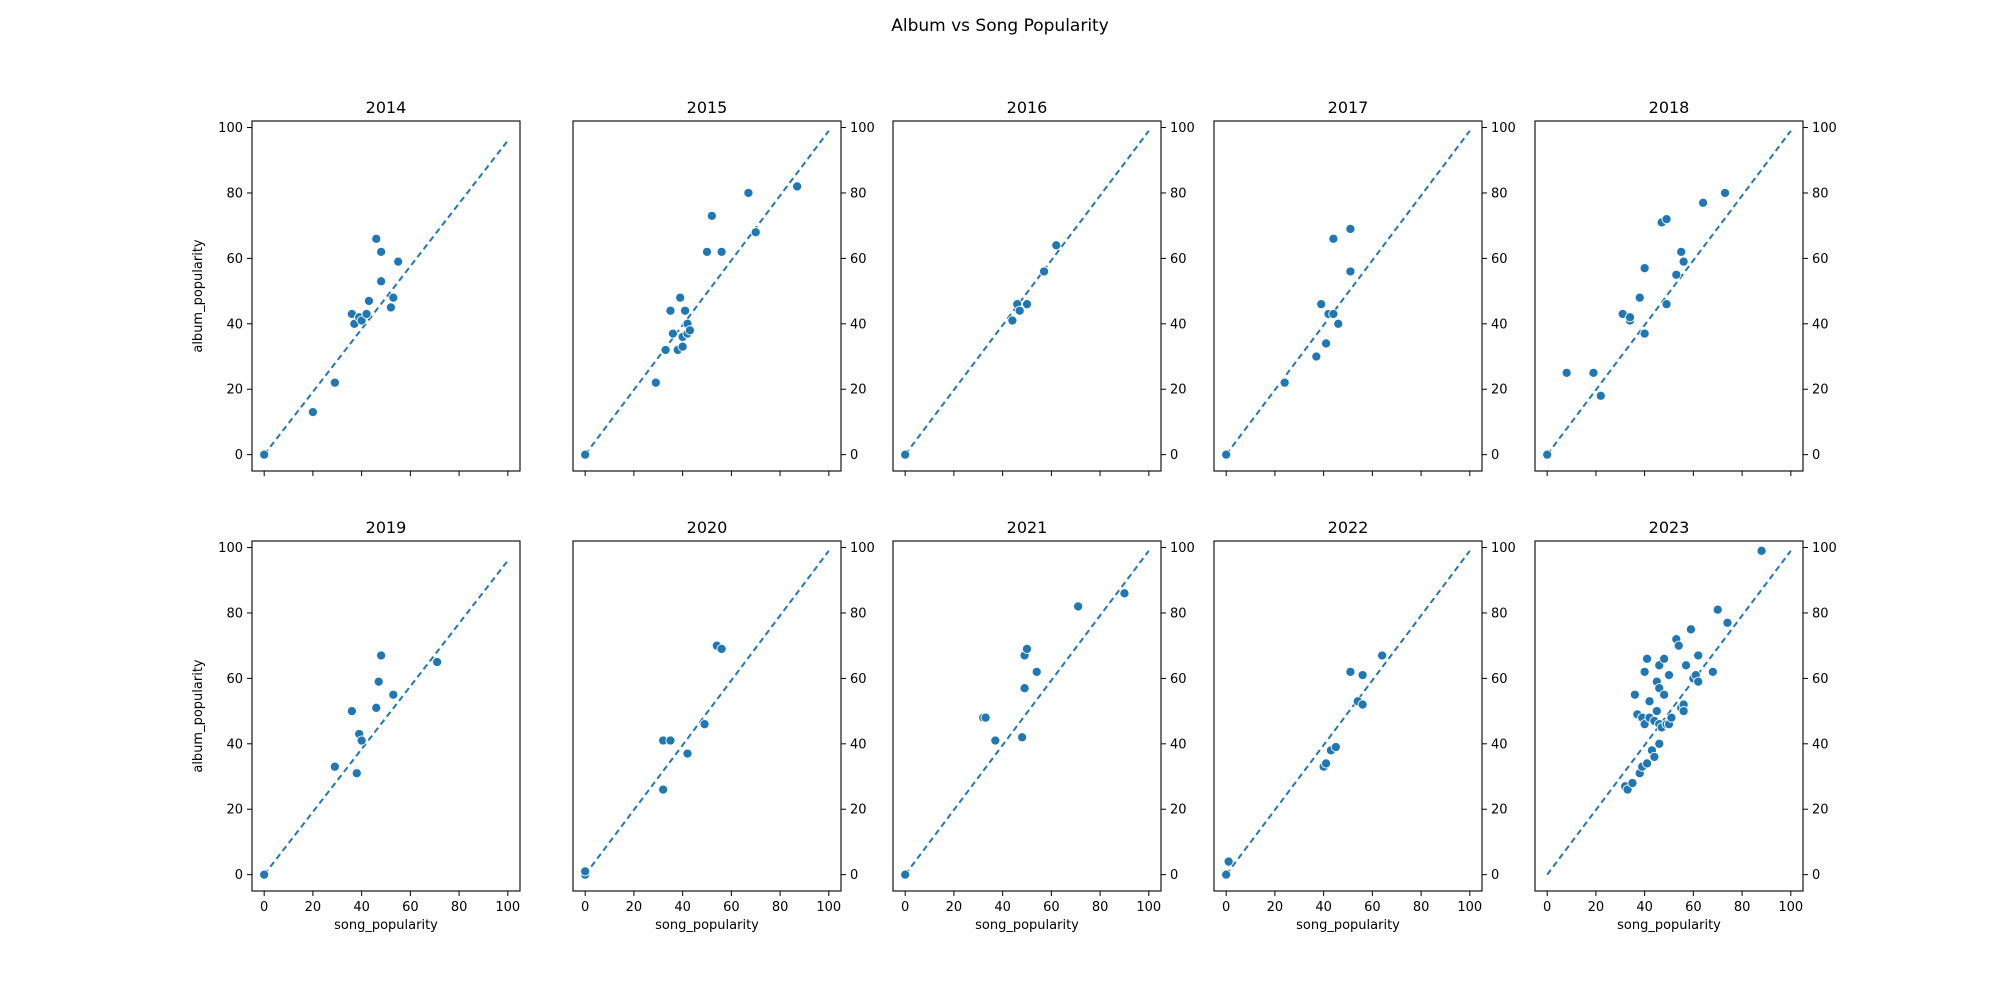 This screenshot has height=1000, width=2000. What do you see at coordinates (1002, 907) in the screenshot?
I see `x-tick-label: 40` at bounding box center [1002, 907].